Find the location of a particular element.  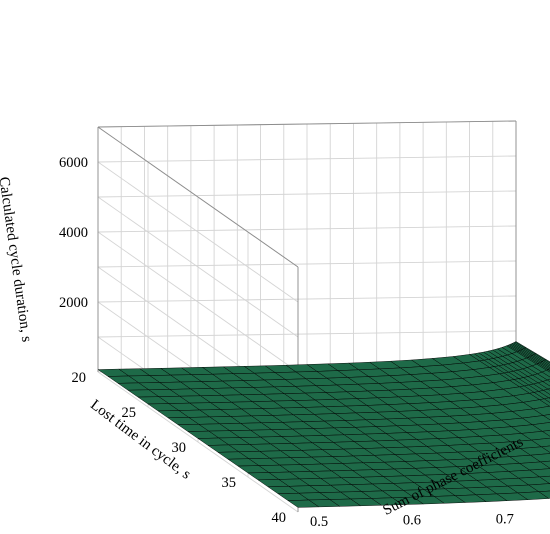

z-tick-label: 4000 is located at coordinates (73, 233).